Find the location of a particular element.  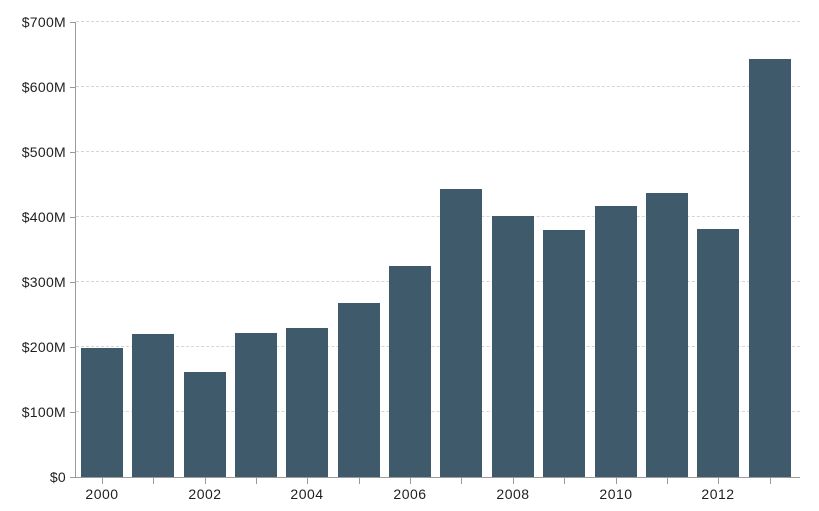

y-axis-label: $400M is located at coordinates (43, 217).